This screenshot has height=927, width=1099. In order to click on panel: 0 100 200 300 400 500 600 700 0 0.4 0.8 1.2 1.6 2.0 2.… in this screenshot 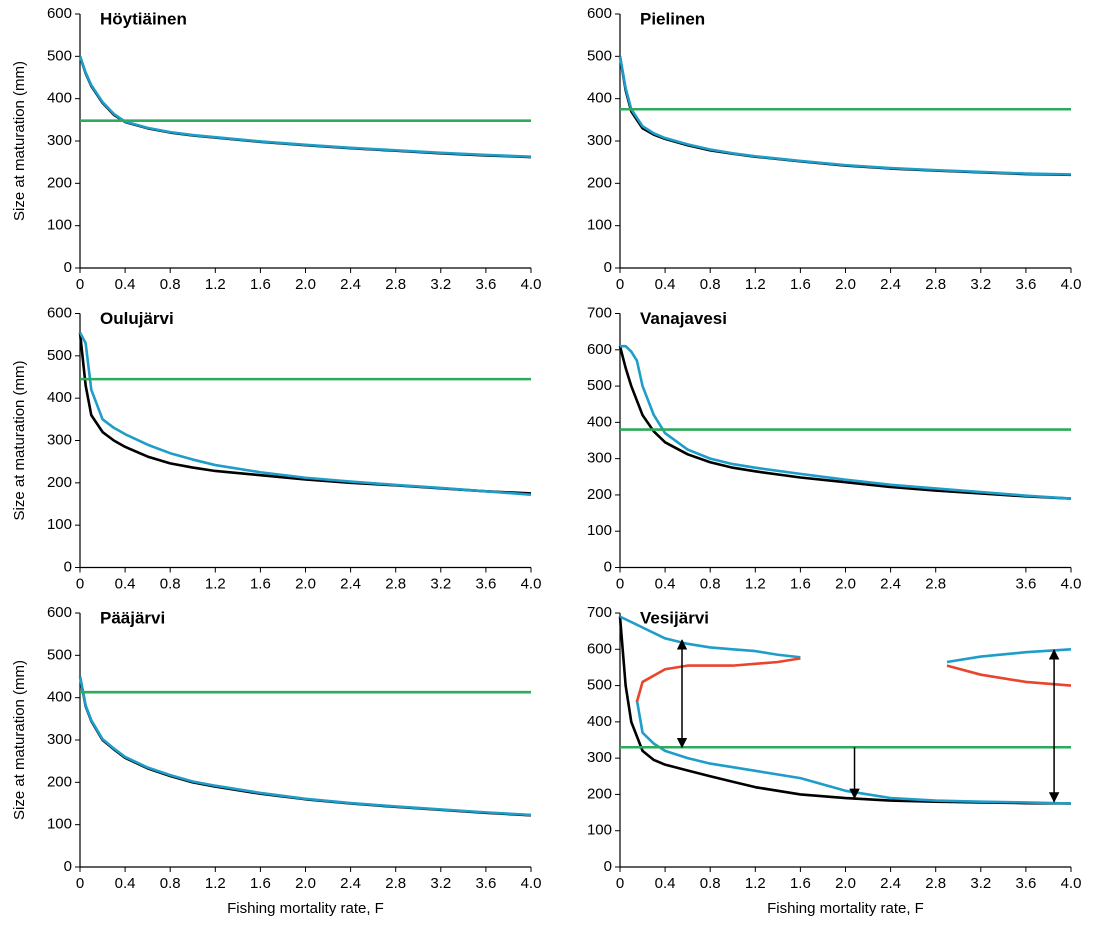, I will do `click(834, 448)`.